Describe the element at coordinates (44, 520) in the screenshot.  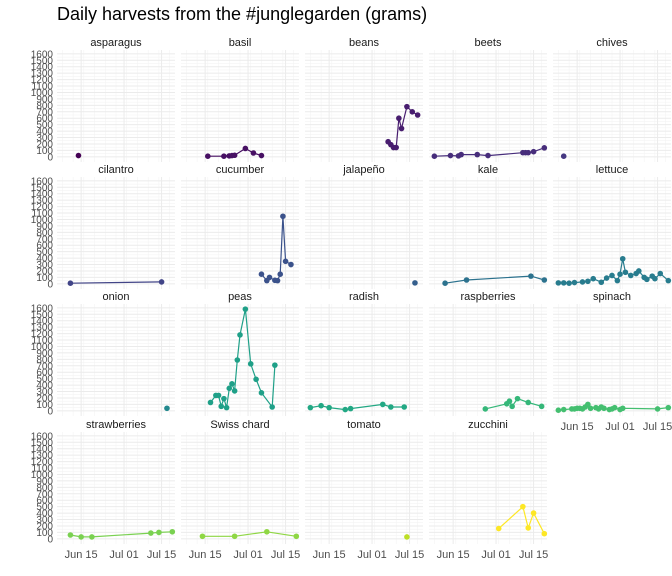
I see `y-tick-label: 300` at that location.